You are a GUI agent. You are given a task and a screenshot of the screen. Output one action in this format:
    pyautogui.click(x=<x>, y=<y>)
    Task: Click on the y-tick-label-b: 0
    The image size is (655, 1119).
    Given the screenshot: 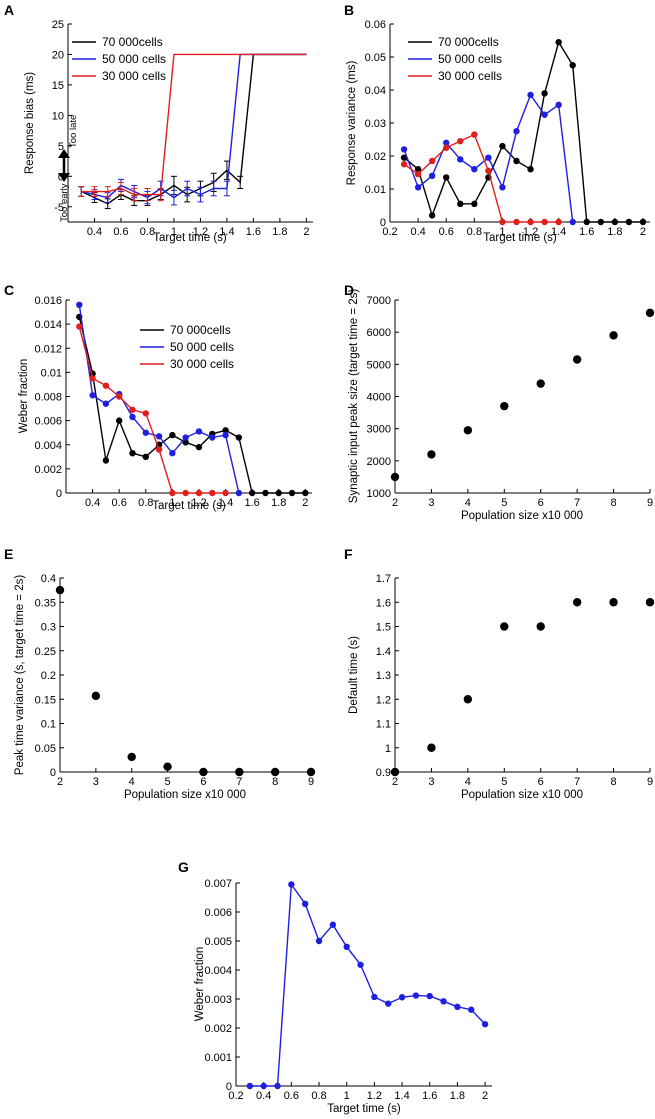 What is the action you would take?
    pyautogui.click(x=383, y=223)
    